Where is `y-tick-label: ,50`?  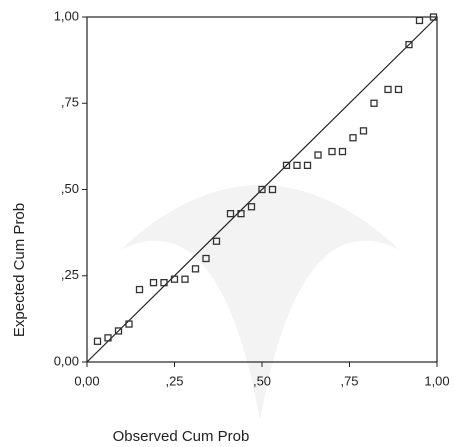 y-tick-label: ,50 is located at coordinates (70, 188).